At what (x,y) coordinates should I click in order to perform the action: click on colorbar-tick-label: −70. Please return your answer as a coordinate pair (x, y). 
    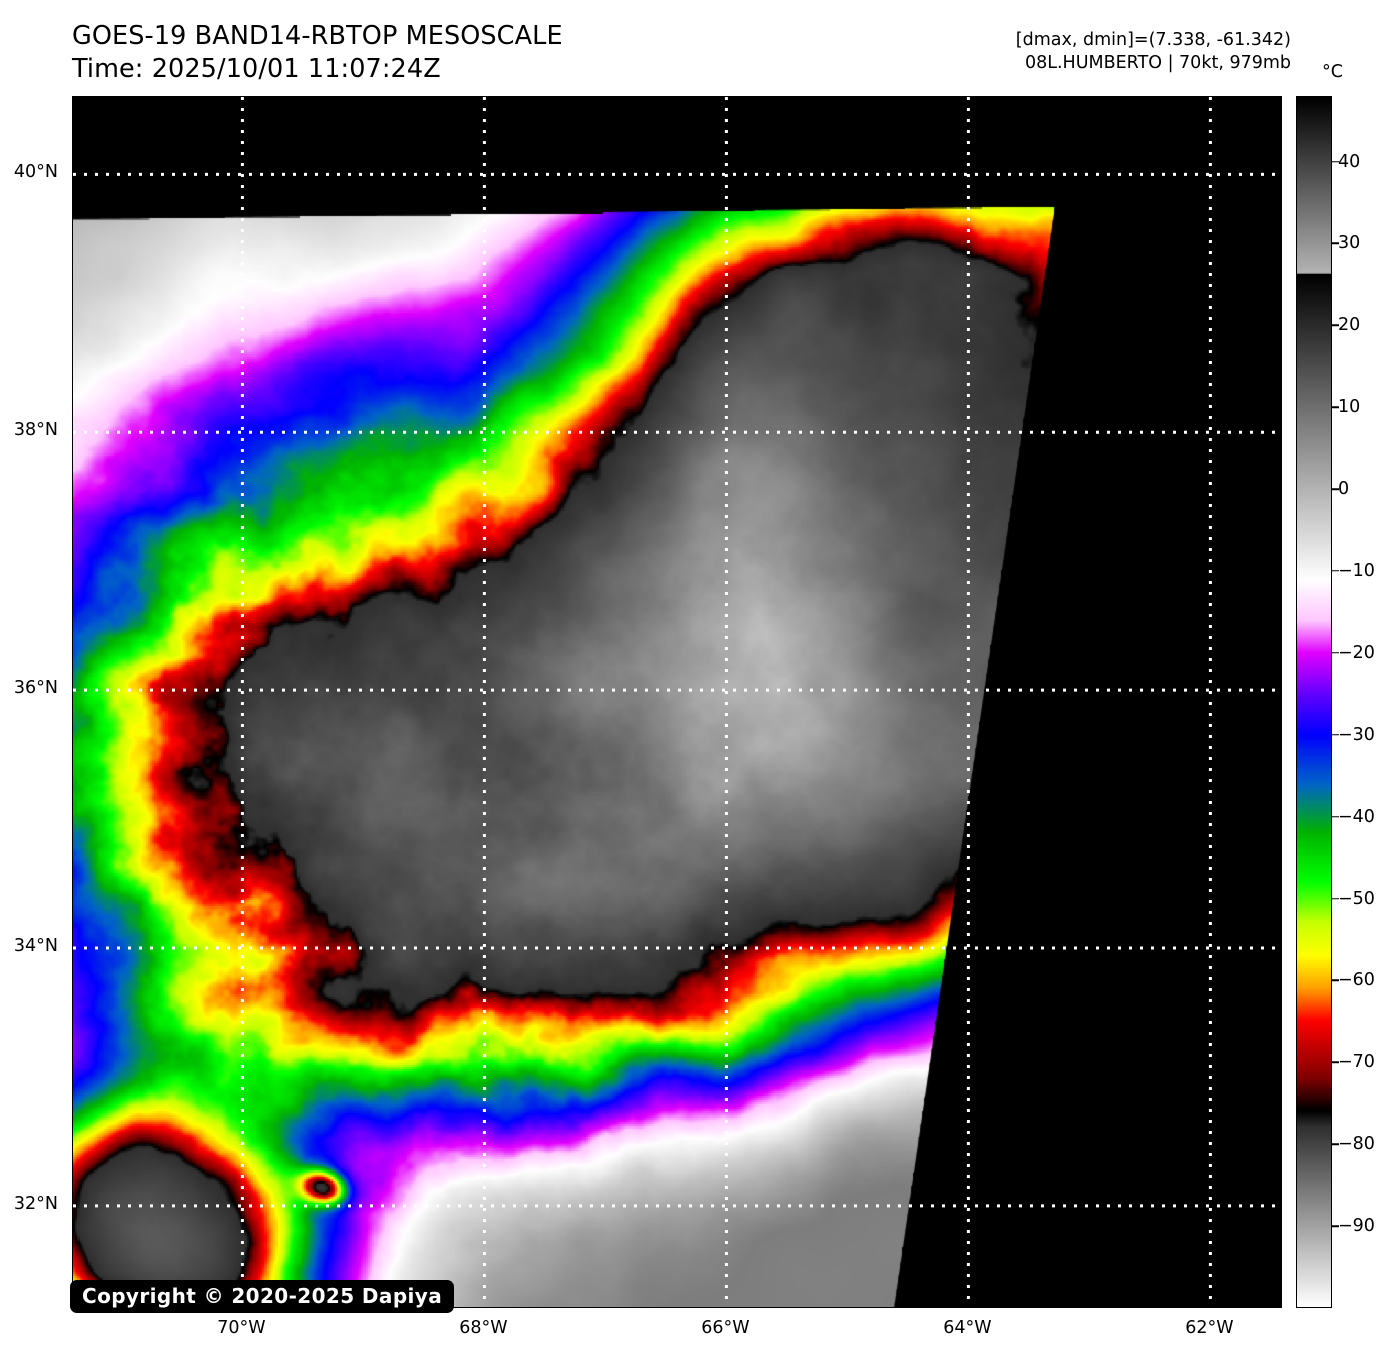
    Looking at the image, I should click on (1356, 1062).